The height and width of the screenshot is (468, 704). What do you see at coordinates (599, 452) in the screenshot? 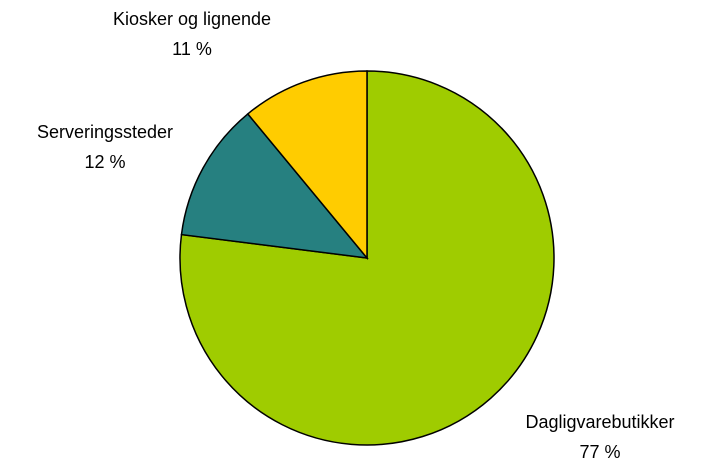
I see `value-label: 77 %` at bounding box center [599, 452].